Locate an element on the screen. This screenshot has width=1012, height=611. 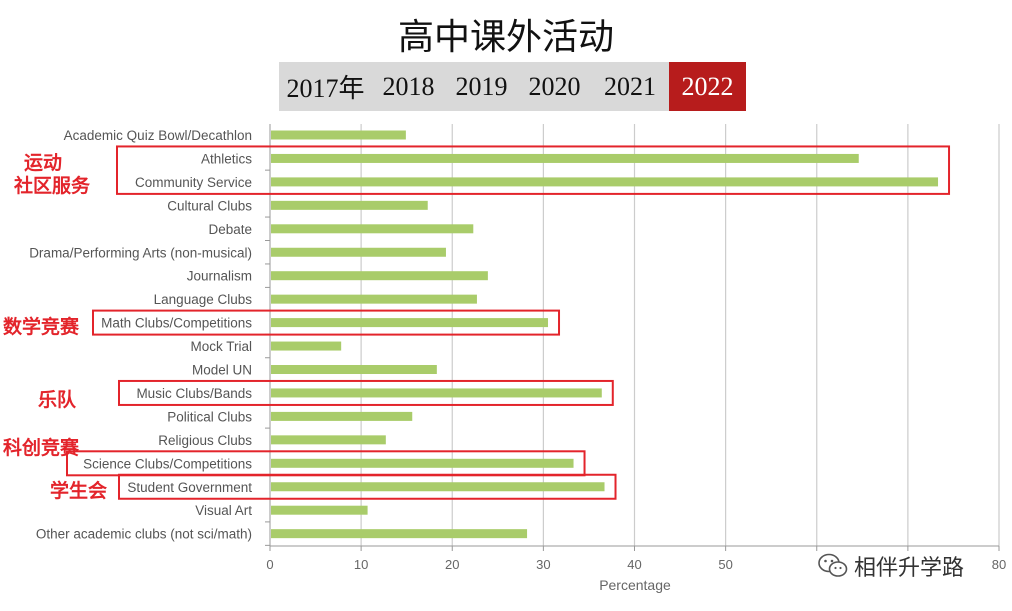
watermark: 相伴升学路 is located at coordinates (891, 566).